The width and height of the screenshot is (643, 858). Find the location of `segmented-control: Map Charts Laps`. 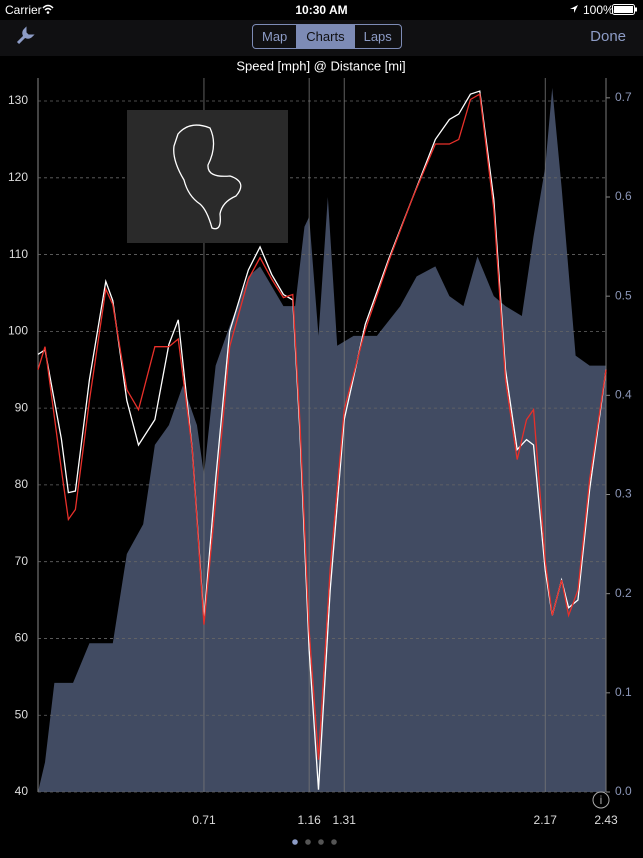

segmented-control: Map Charts Laps is located at coordinates (327, 36).